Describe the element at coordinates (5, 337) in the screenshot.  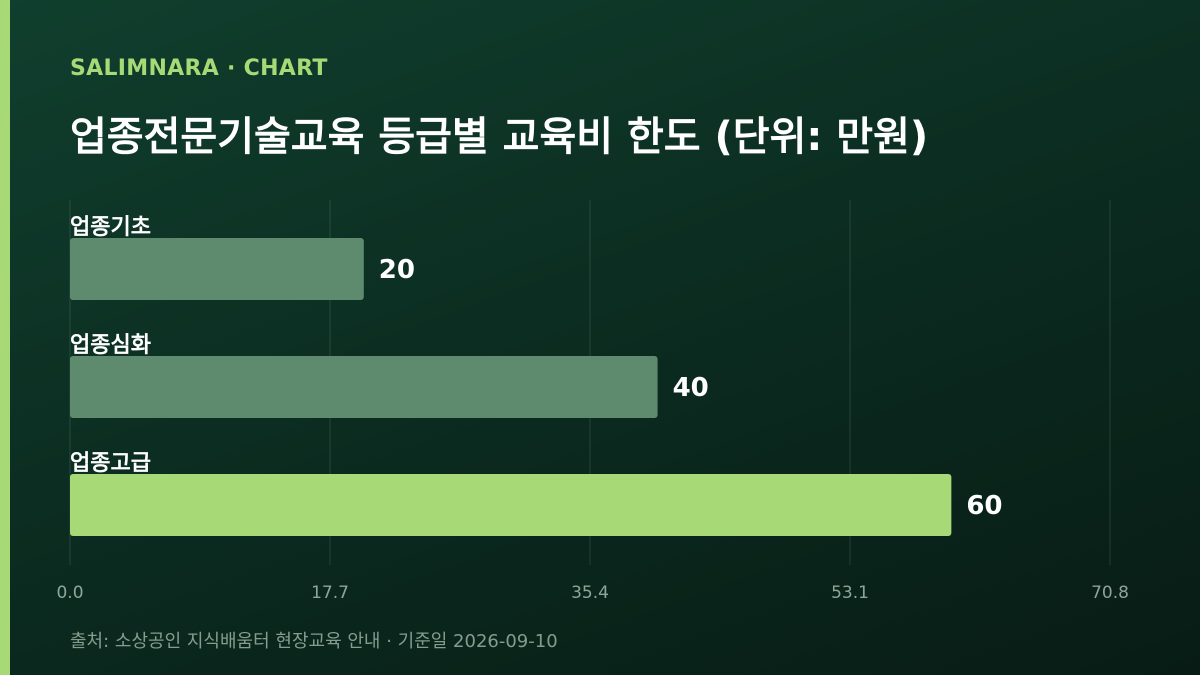
I see `accent-bar` at that location.